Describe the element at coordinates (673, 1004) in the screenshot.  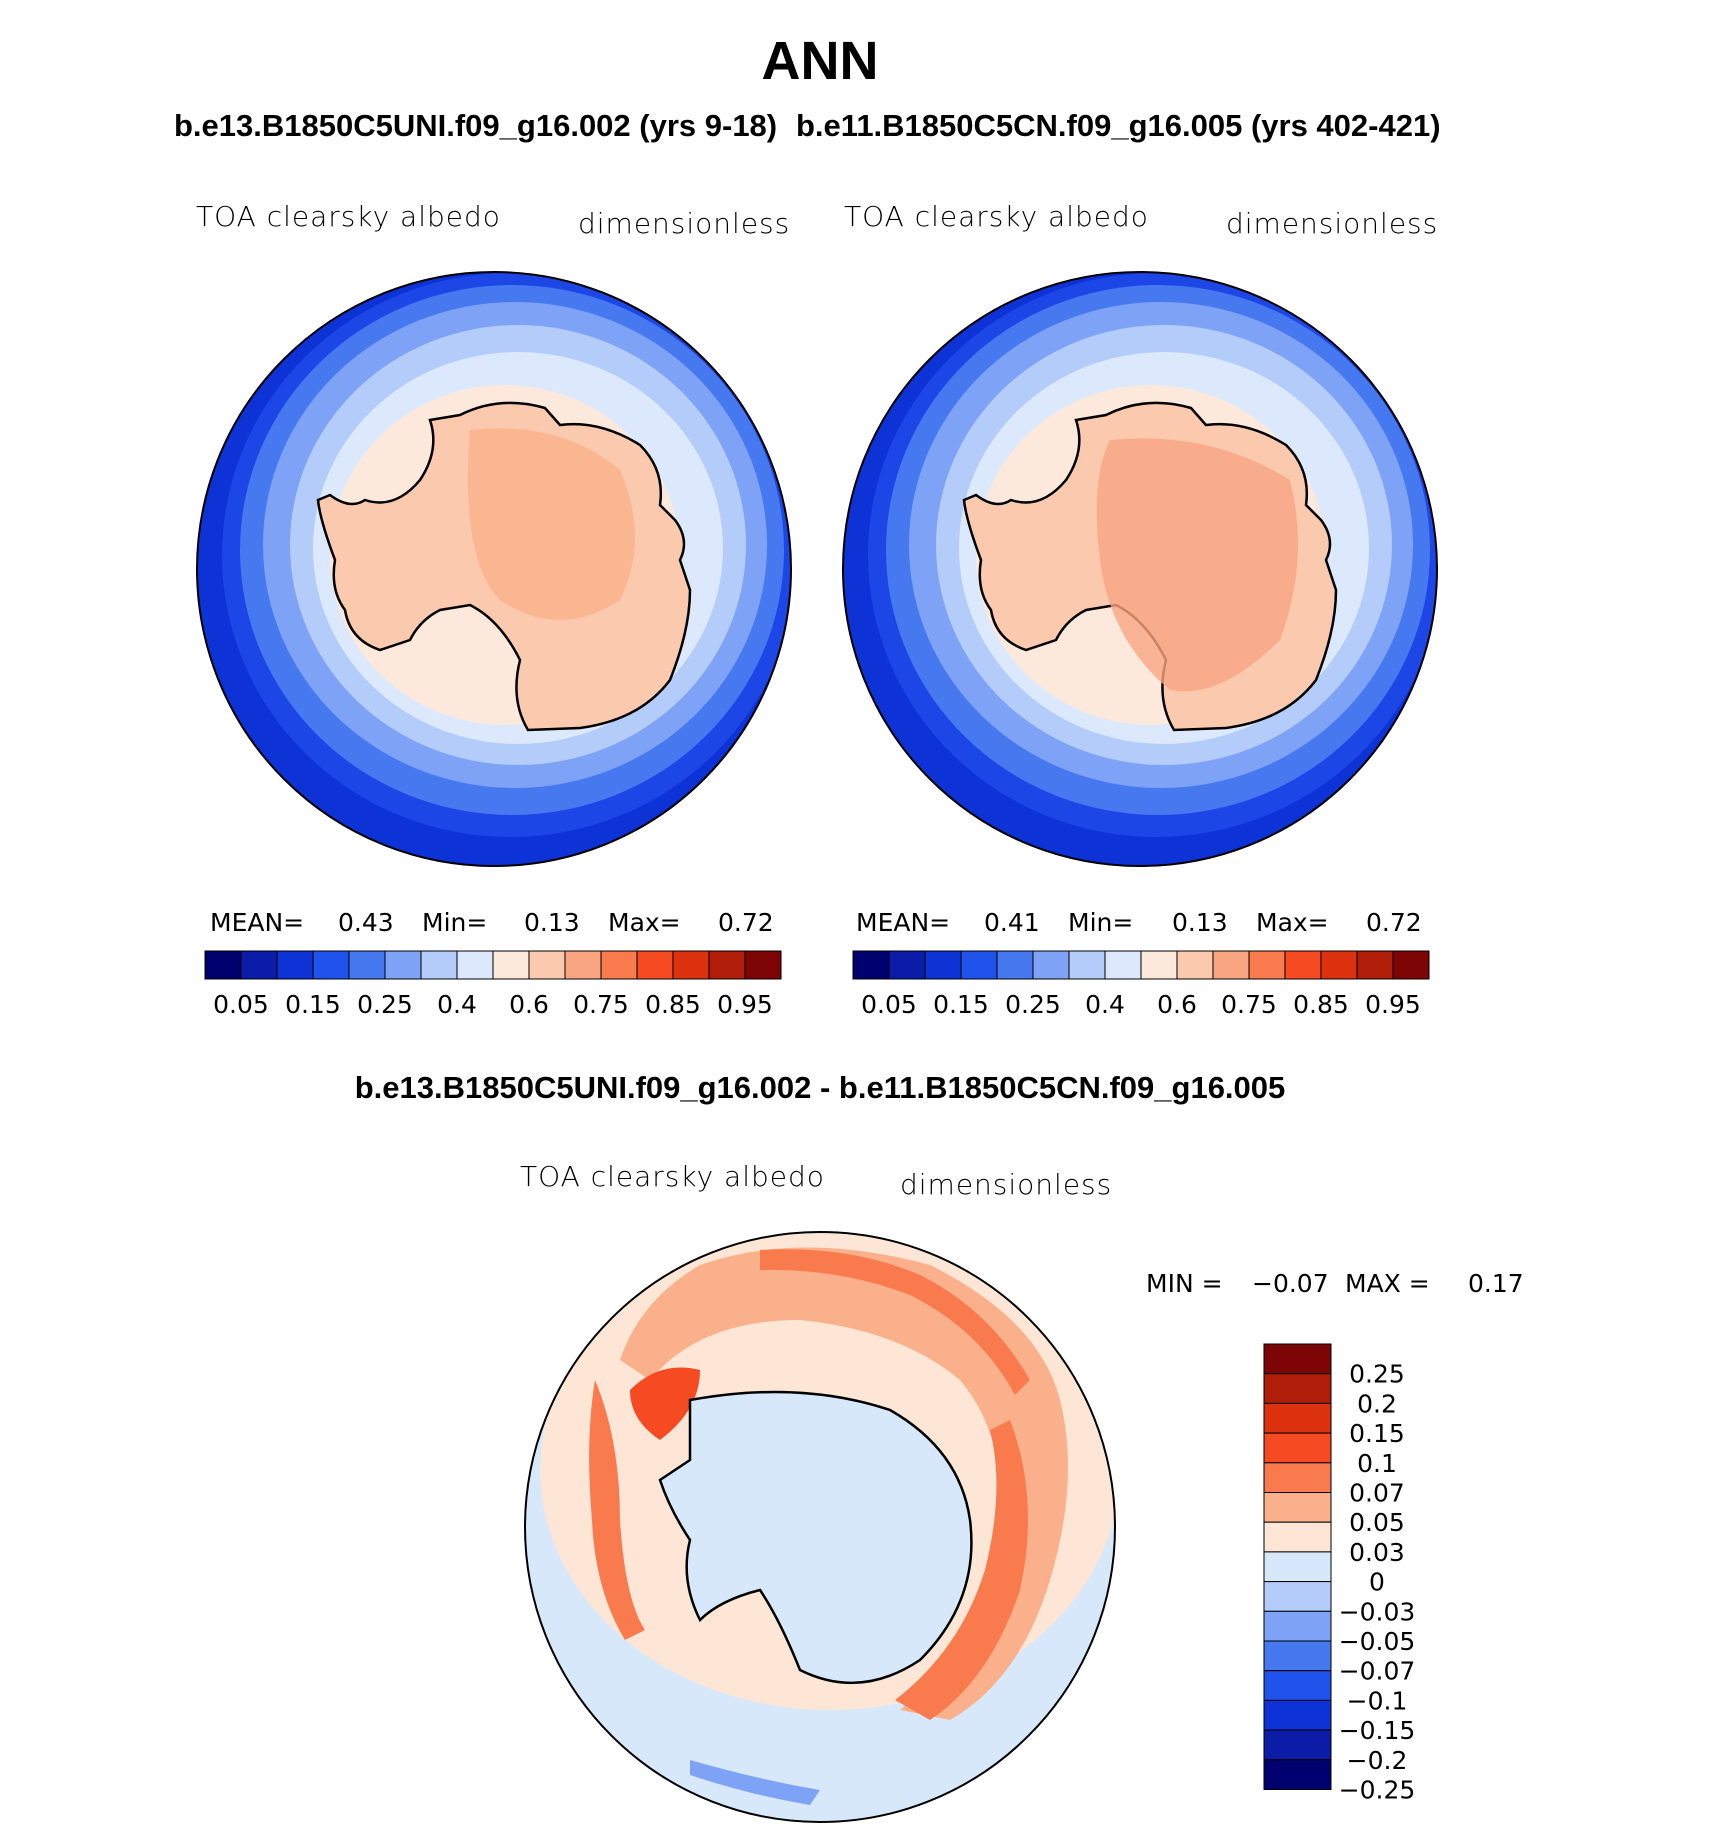
I see `left-colorbar-tick-label: 0.85` at that location.